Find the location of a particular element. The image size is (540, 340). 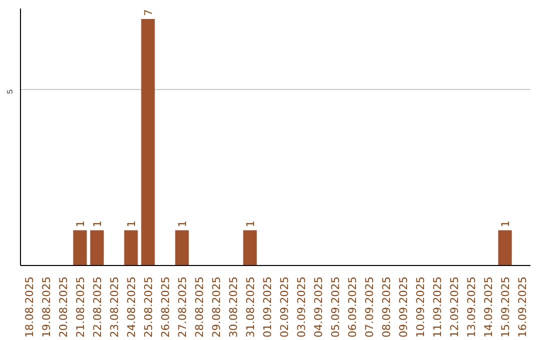

x-tick-label: 24.08.2025 is located at coordinates (131, 307).